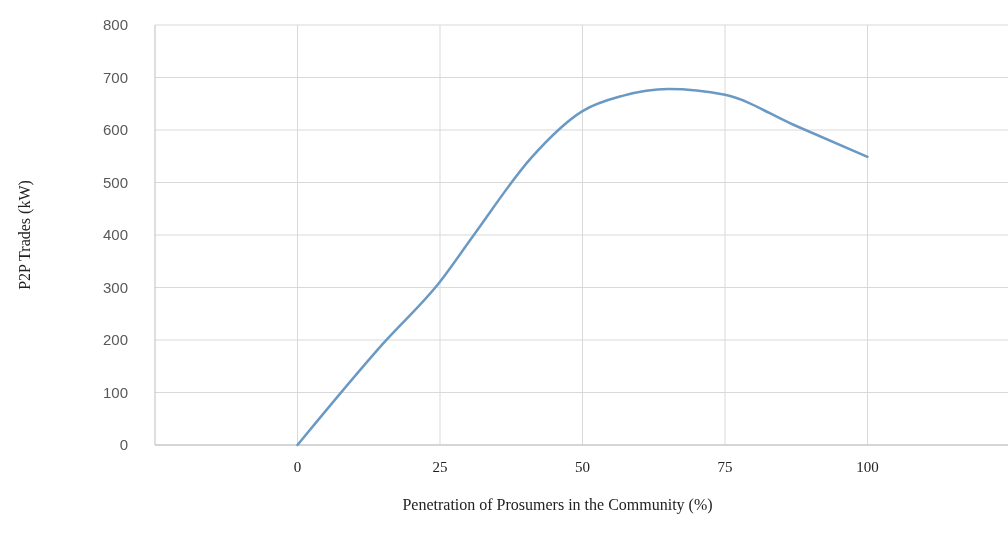 This screenshot has width=1008, height=536. I want to click on y-tick-label: 800, so click(115, 25).